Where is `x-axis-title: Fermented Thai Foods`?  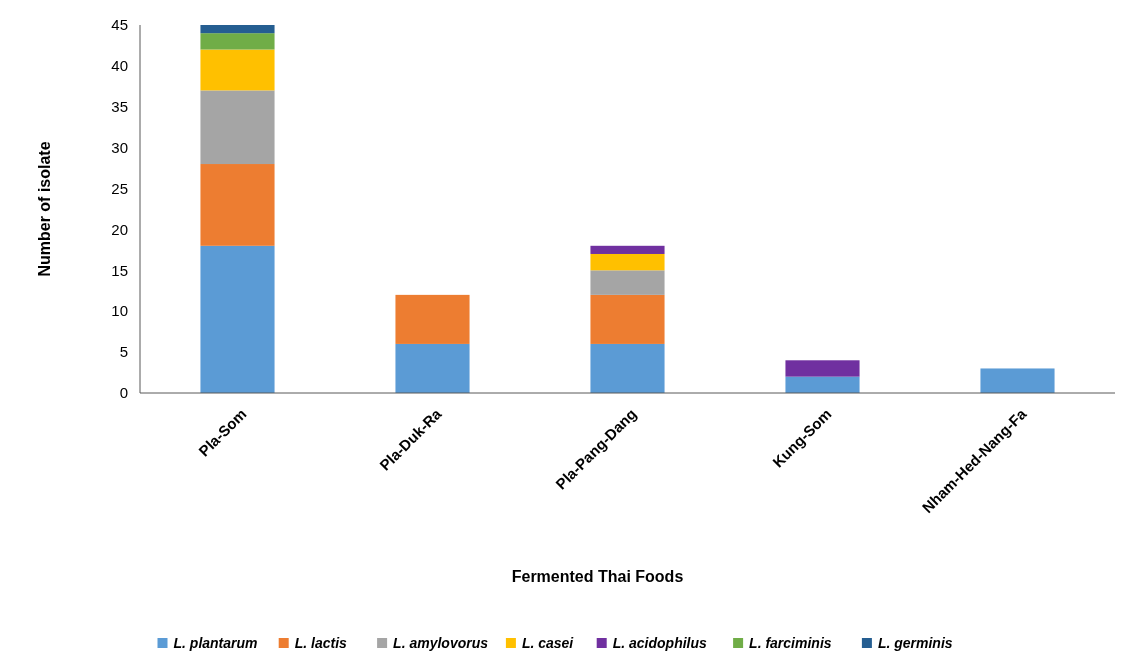 x-axis-title: Fermented Thai Foods is located at coordinates (597, 576).